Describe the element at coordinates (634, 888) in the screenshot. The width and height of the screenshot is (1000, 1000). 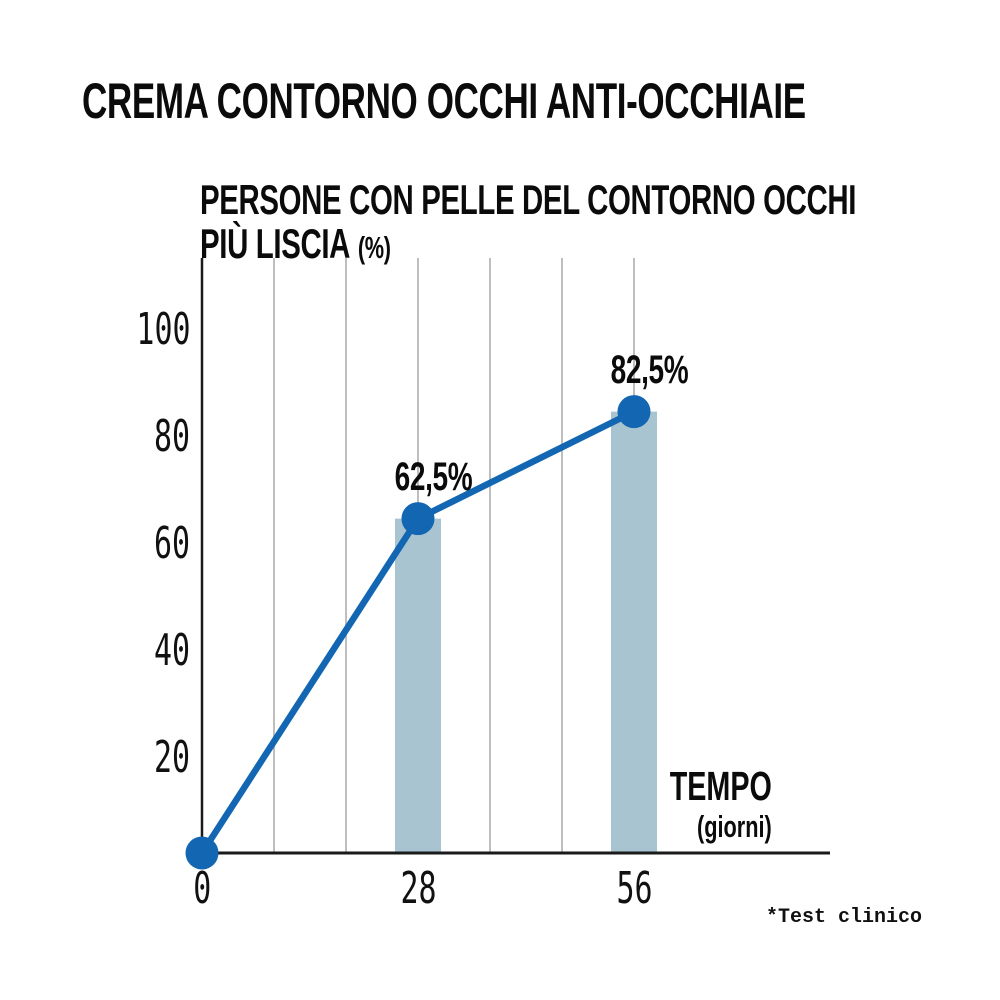
I see `x-tick-56: 56` at that location.